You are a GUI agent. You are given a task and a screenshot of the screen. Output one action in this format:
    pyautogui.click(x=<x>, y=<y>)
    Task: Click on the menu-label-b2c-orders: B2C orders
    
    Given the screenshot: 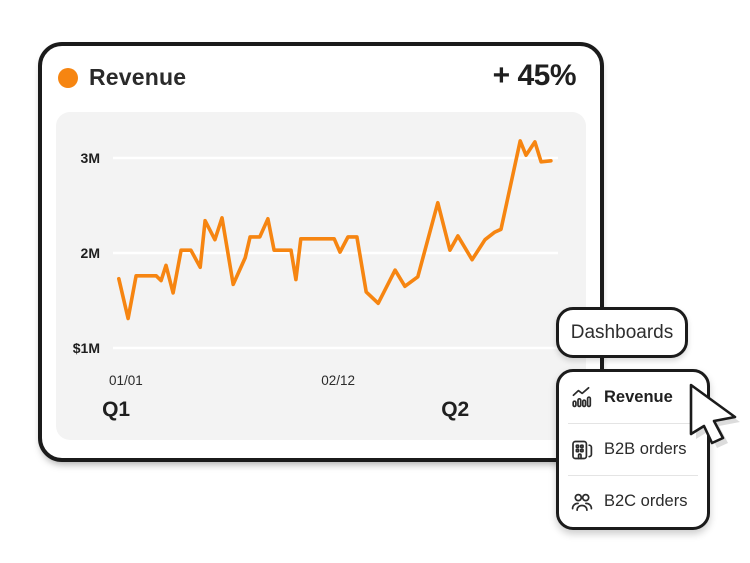 What is the action you would take?
    pyautogui.click(x=646, y=501)
    